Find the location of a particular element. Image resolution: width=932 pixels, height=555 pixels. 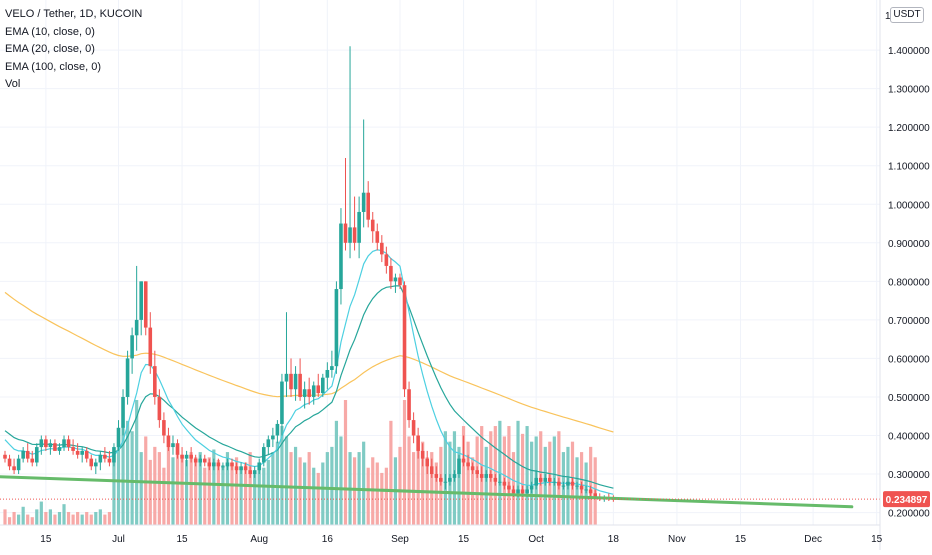

legend-symbol: VELO / Tether, 1D, KUCOIN is located at coordinates (74, 14).